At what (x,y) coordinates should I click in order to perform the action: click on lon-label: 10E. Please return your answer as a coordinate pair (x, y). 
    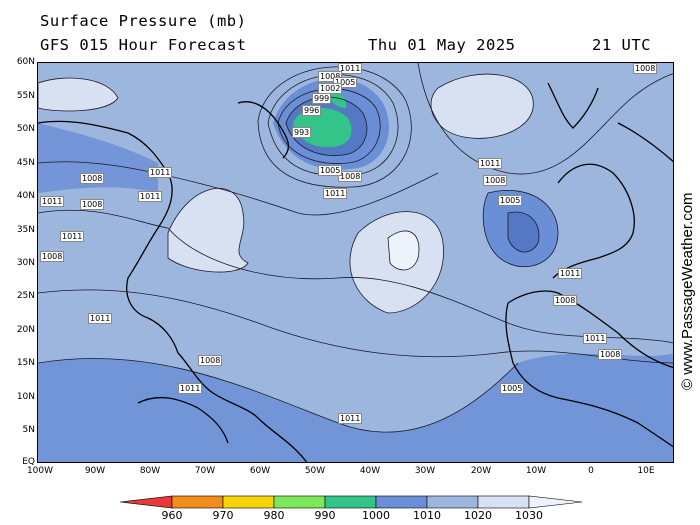
    Looking at the image, I should click on (646, 471).